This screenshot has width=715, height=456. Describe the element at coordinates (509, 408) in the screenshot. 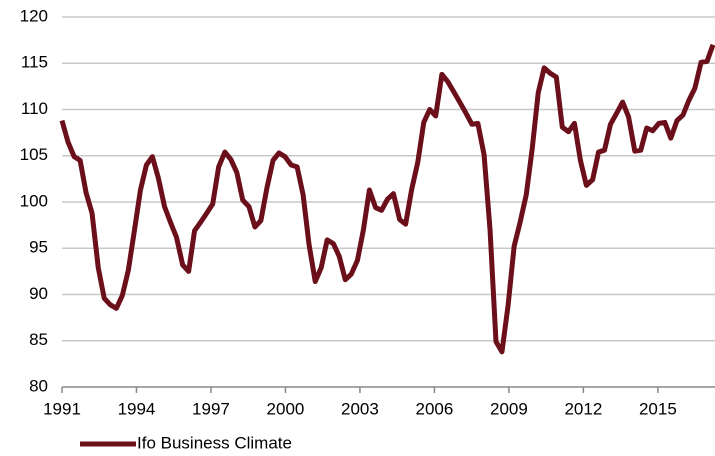

I see `x-tick-label: 2009` at that location.